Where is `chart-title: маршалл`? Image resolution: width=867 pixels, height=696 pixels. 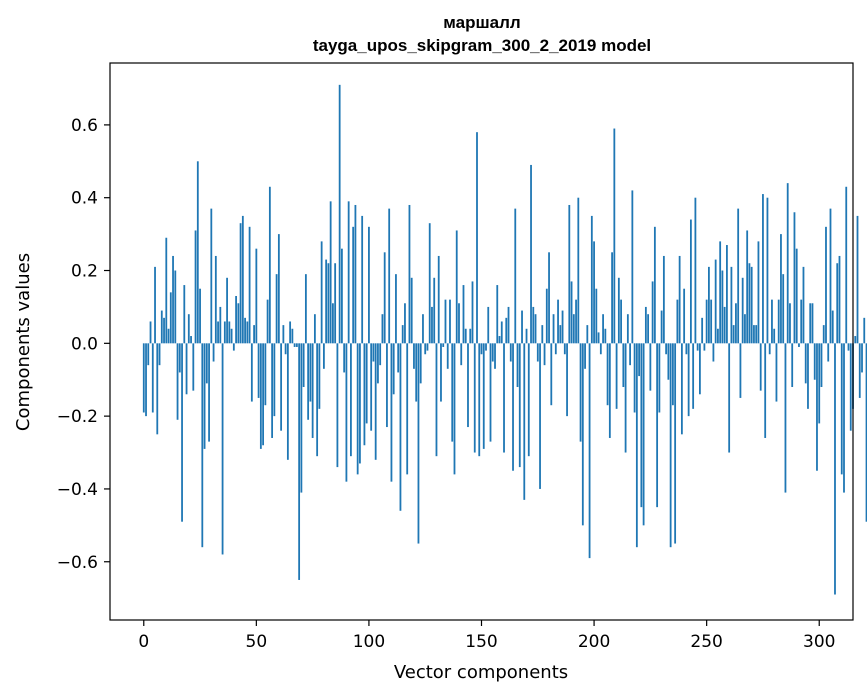
chart-title: маршалл is located at coordinates (481, 22).